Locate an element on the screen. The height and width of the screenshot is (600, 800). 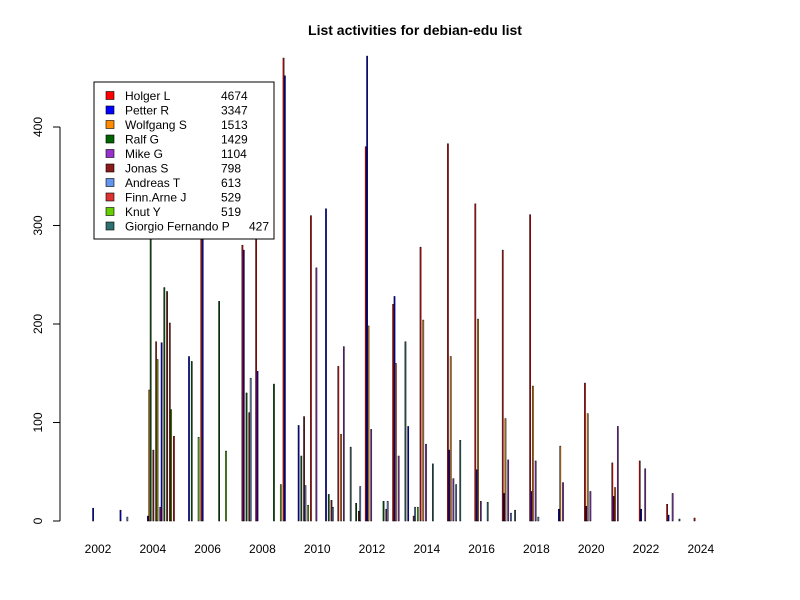
legend-swatch-knut-y is located at coordinates (110, 211).